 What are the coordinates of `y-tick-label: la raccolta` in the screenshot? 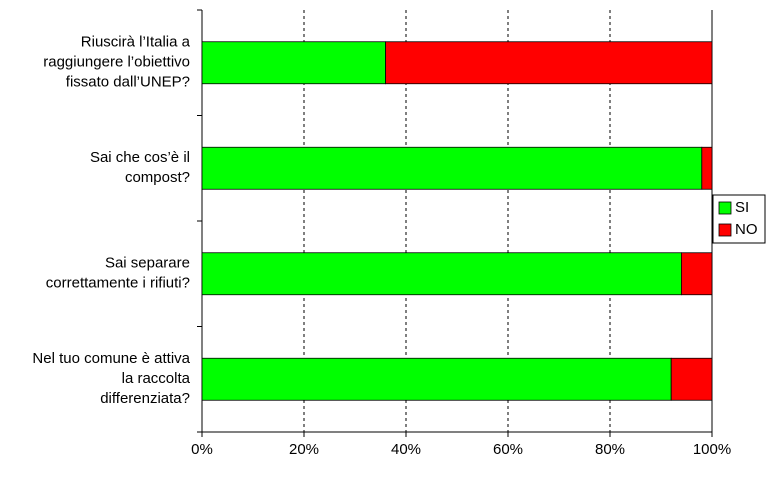 It's located at (156, 378).